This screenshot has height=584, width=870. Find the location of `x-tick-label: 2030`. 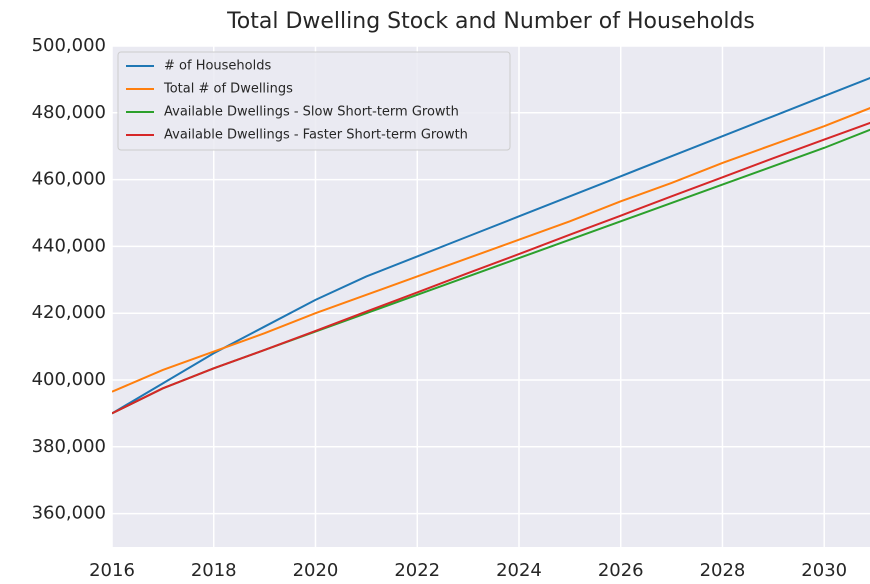

x-tick-label: 2030 is located at coordinates (824, 570).